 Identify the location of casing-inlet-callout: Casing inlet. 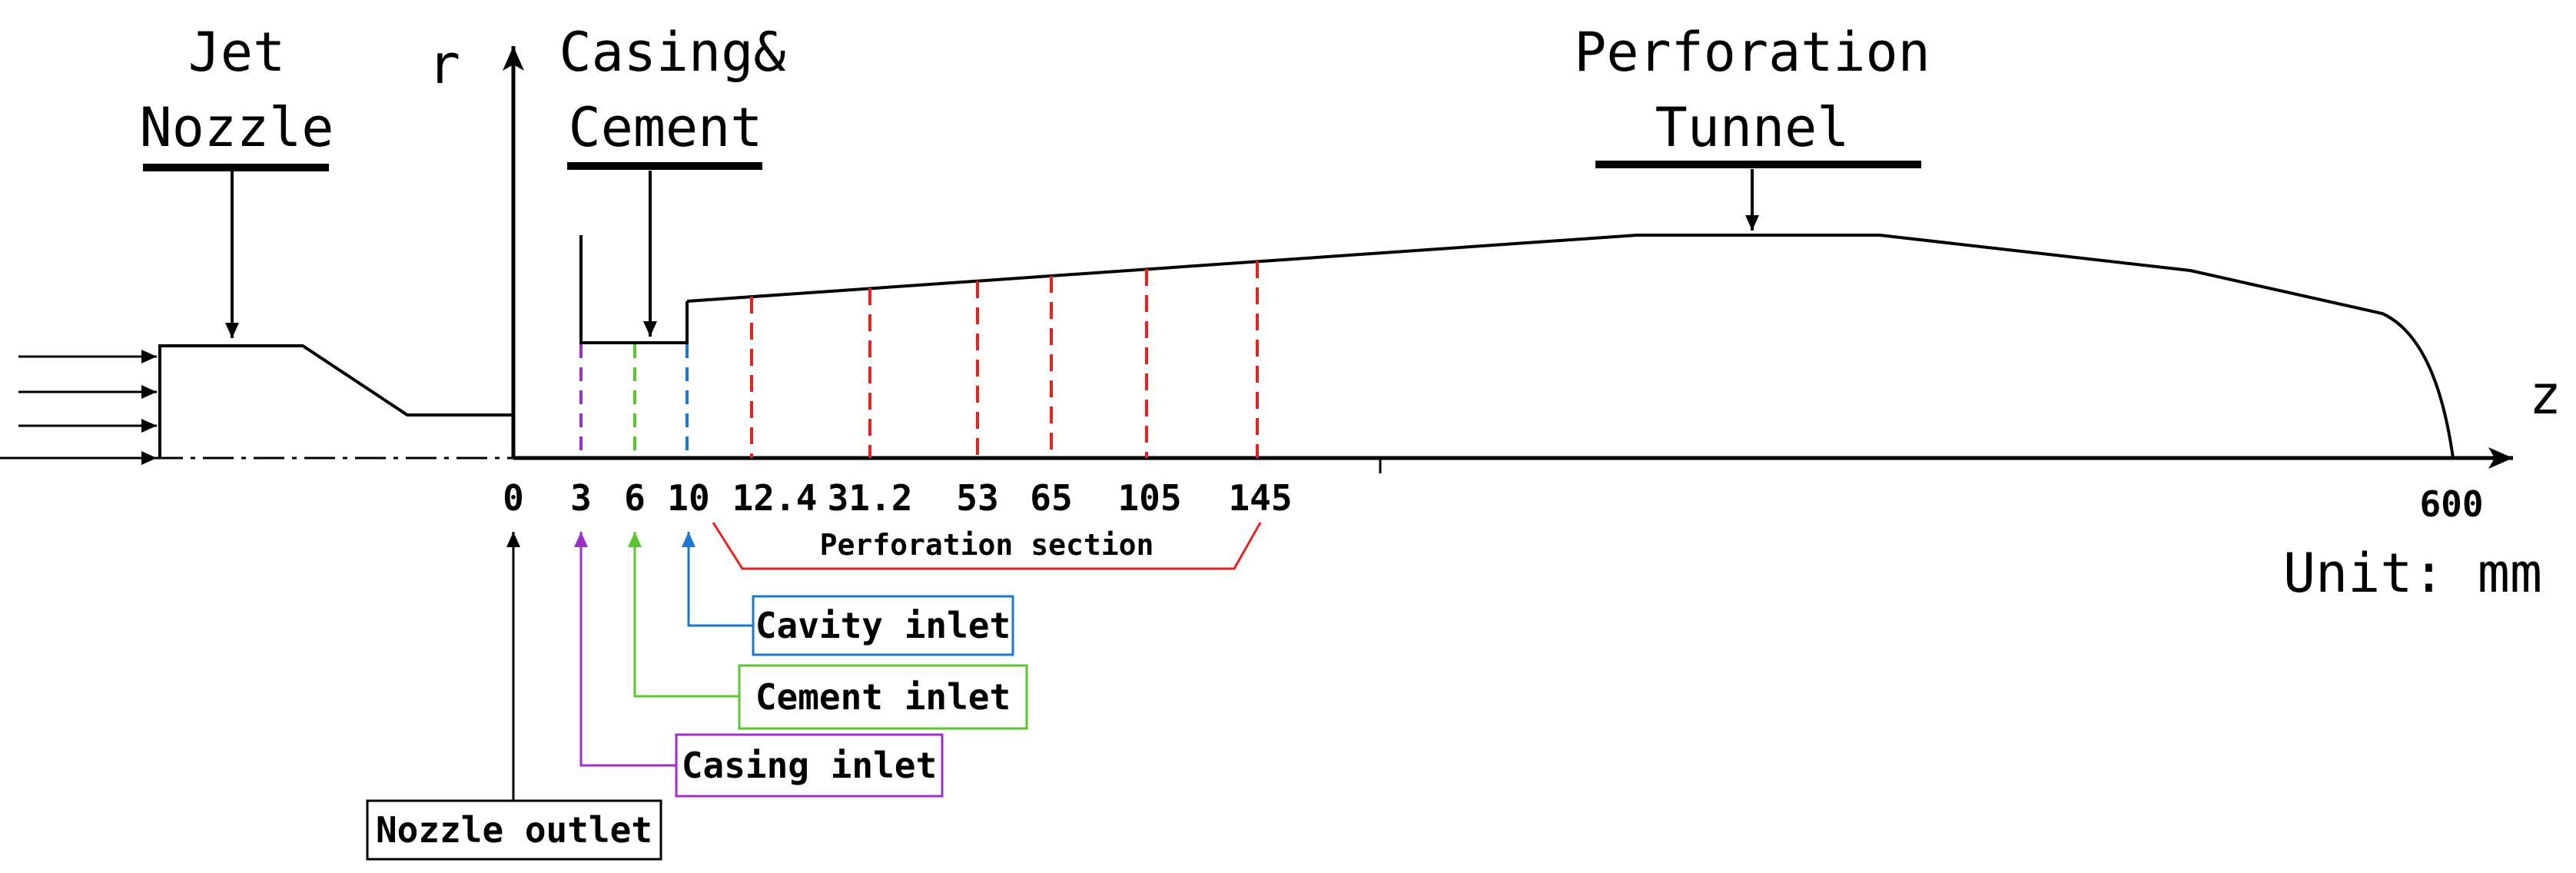
(809, 765).